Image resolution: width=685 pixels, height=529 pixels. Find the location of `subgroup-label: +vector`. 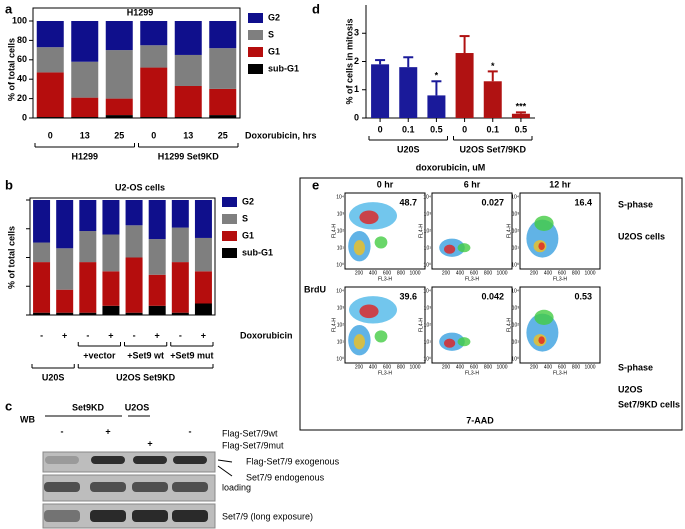

subgroup-label: +vector is located at coordinates (99, 355).